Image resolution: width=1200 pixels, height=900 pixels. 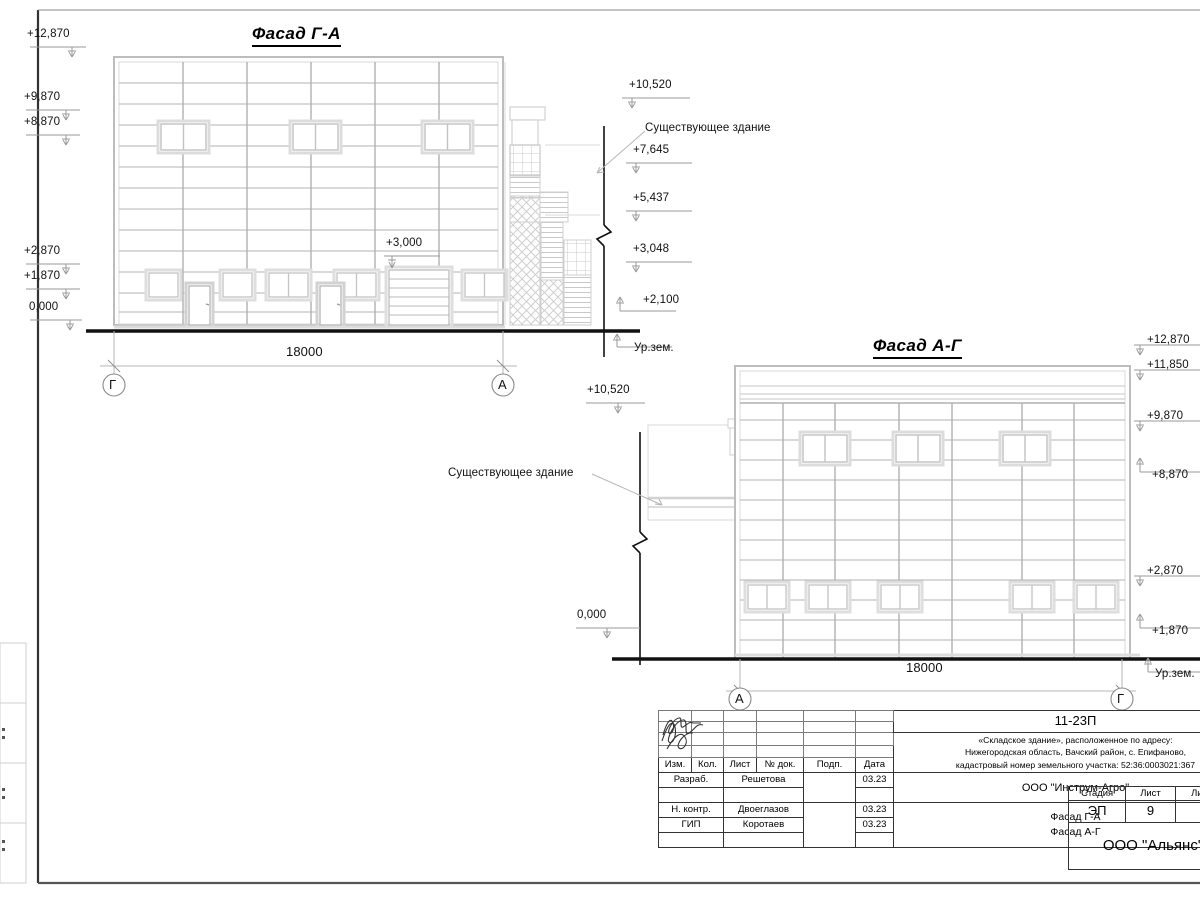 I want to click on facade1-axis-label-right: А, so click(x=502, y=384).